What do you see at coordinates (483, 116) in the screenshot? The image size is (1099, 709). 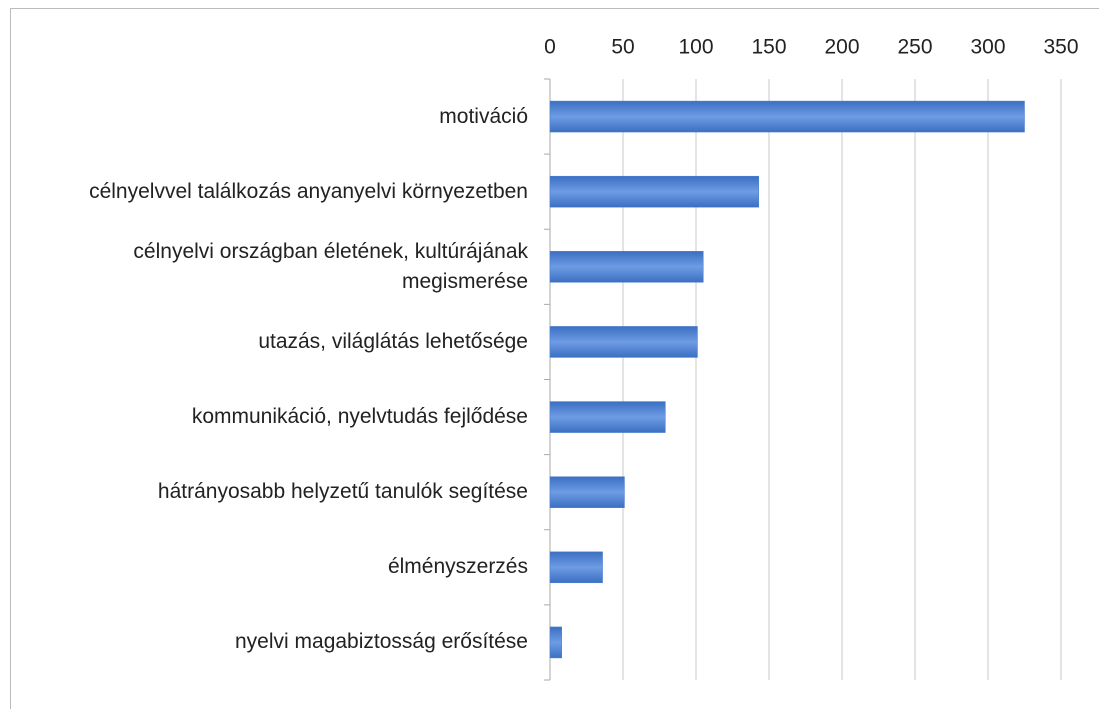 I see `y-tick-label: motiváció` at bounding box center [483, 116].